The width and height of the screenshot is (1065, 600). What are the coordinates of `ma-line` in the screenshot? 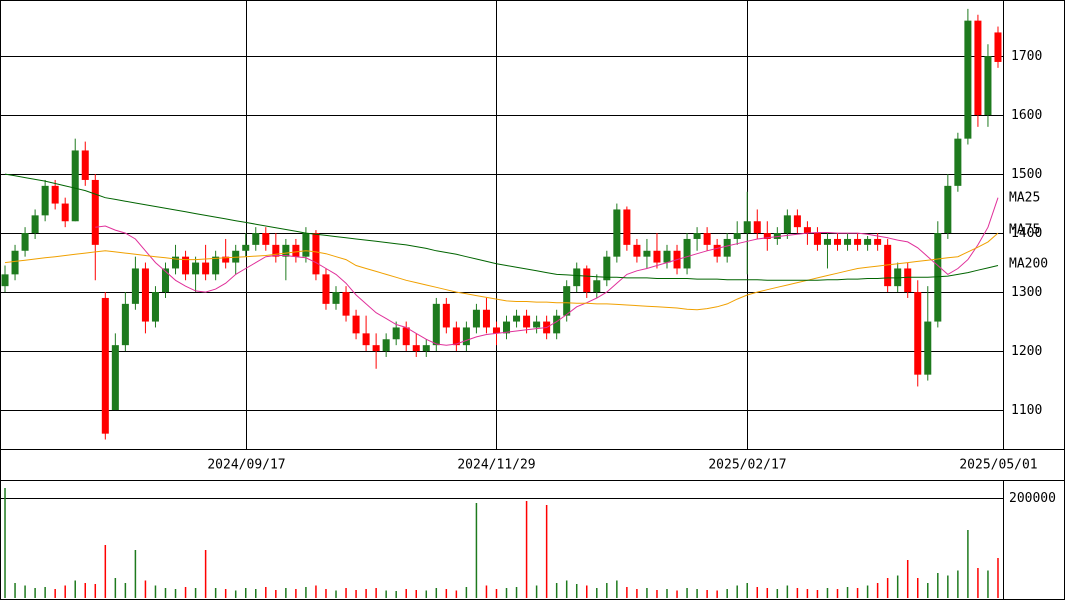 It's located at (501, 271).